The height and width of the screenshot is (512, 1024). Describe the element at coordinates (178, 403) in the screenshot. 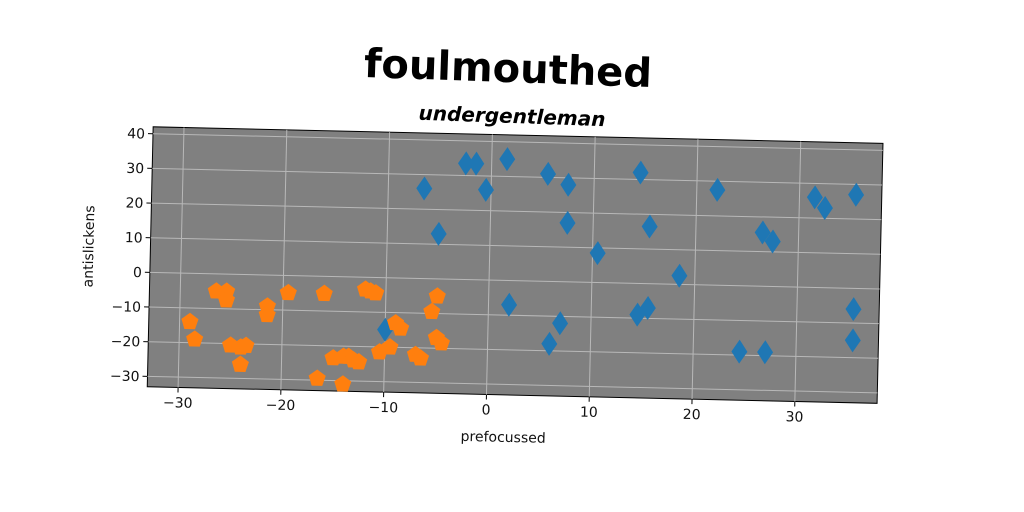

I see `x-tick-label: −30` at that location.